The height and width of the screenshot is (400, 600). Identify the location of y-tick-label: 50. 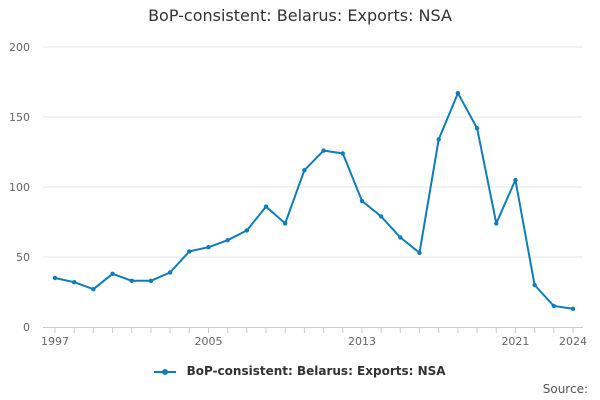
(23, 257).